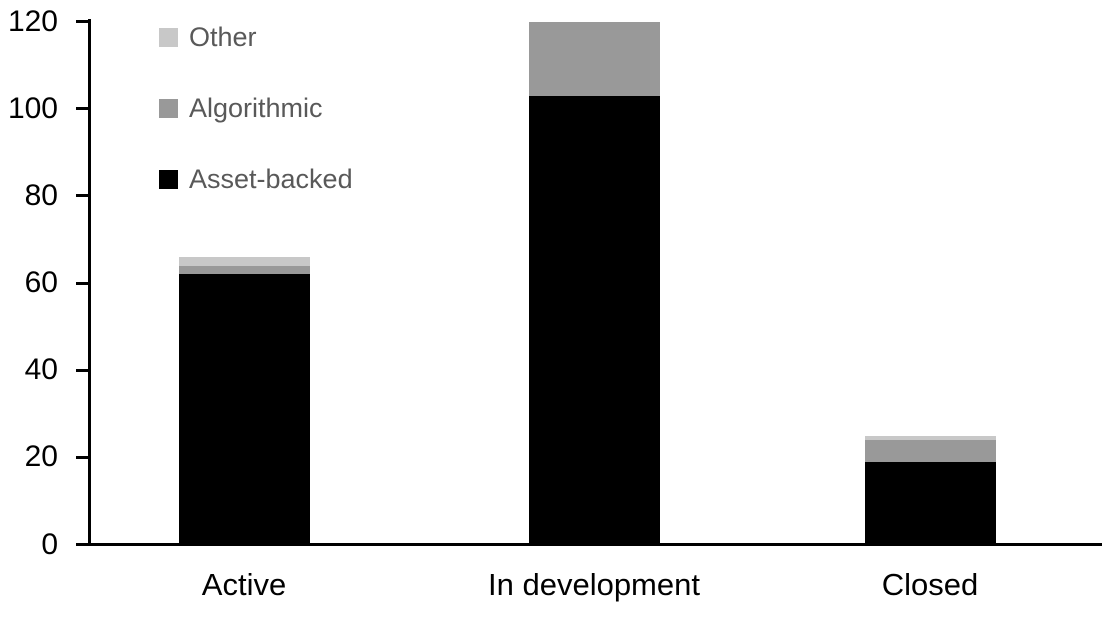 This screenshot has height=618, width=1102. I want to click on legend-label-algorithmic: Algorithmic, so click(256, 108).